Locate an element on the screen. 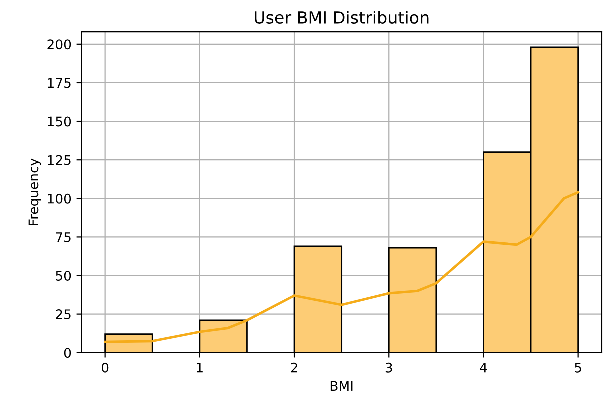 The width and height of the screenshot is (605, 401). x-tick-label: 5 is located at coordinates (578, 368).